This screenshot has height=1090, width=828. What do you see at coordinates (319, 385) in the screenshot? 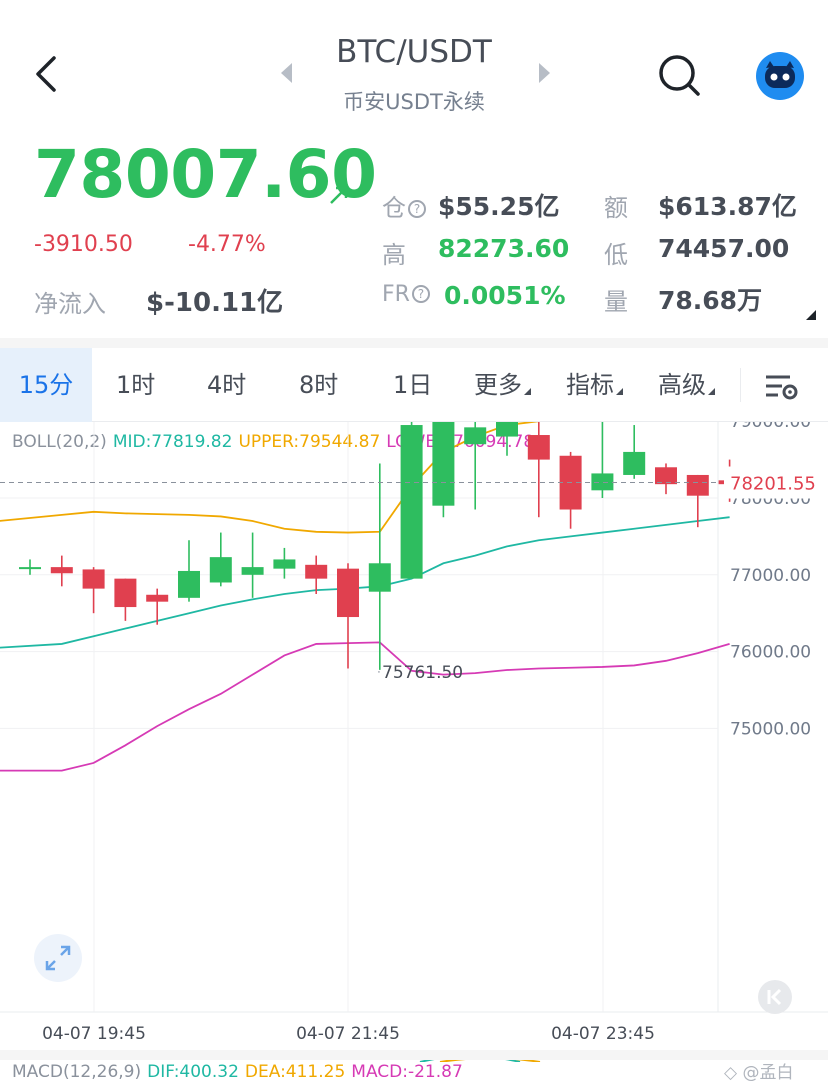
I see `tab-8h: 8时` at bounding box center [319, 385].